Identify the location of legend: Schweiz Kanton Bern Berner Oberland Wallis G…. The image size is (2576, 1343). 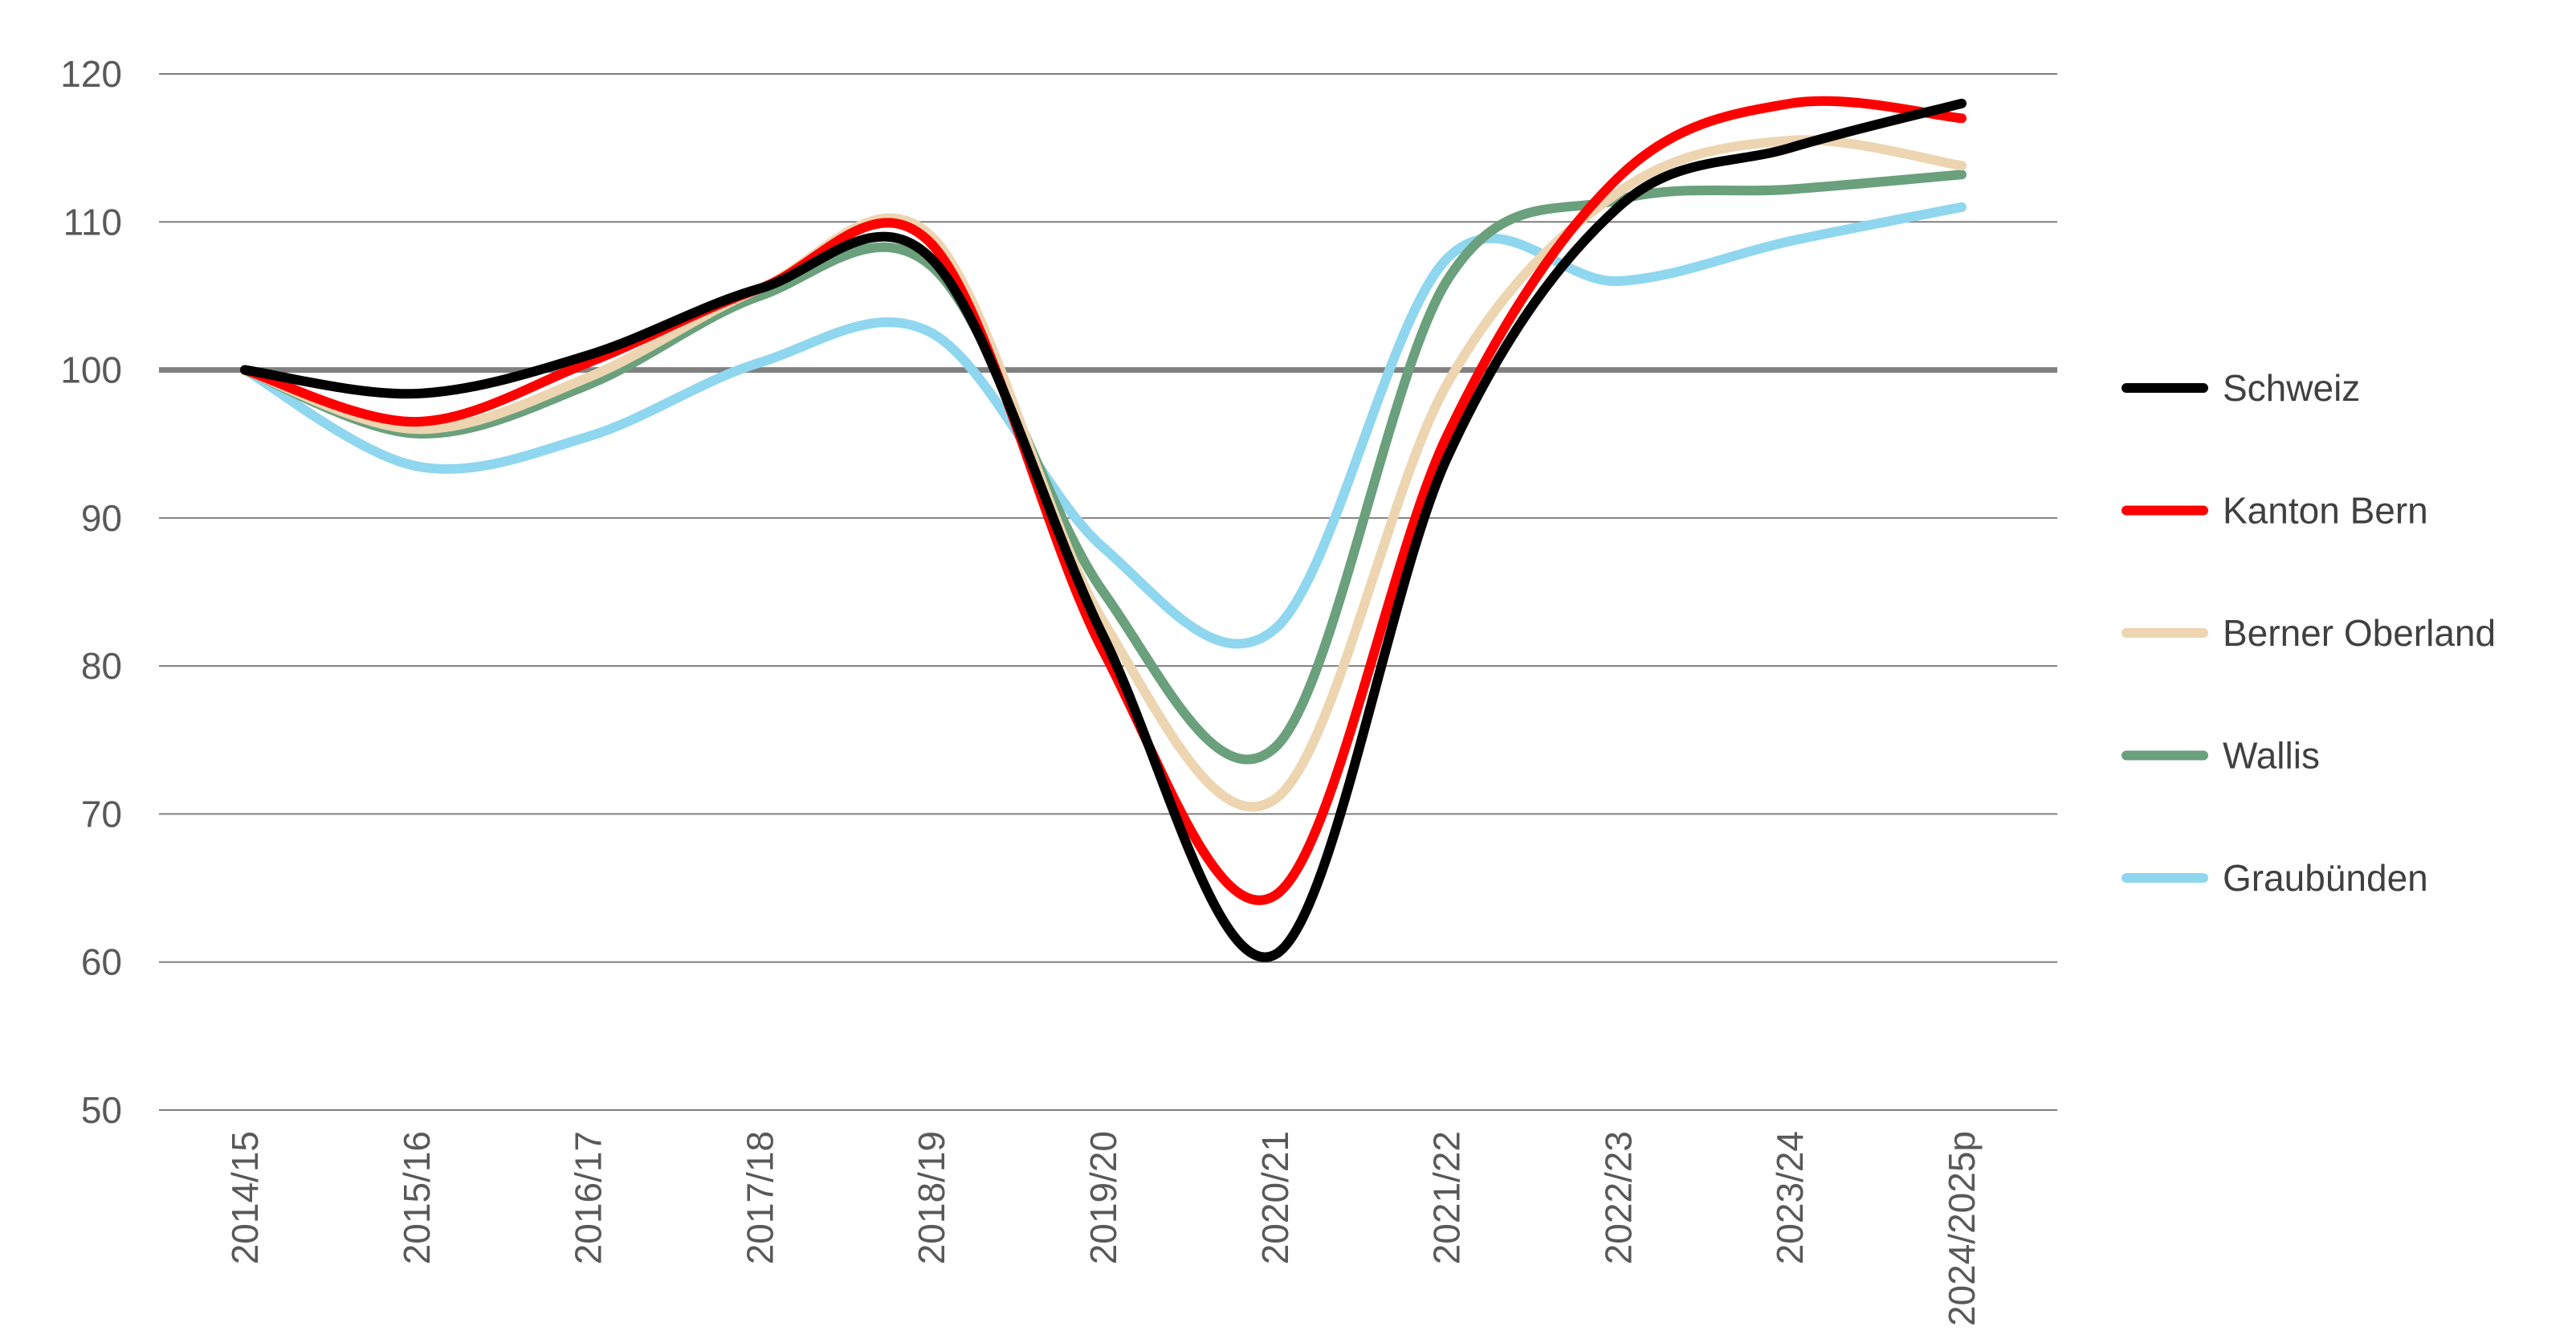
(2309, 633).